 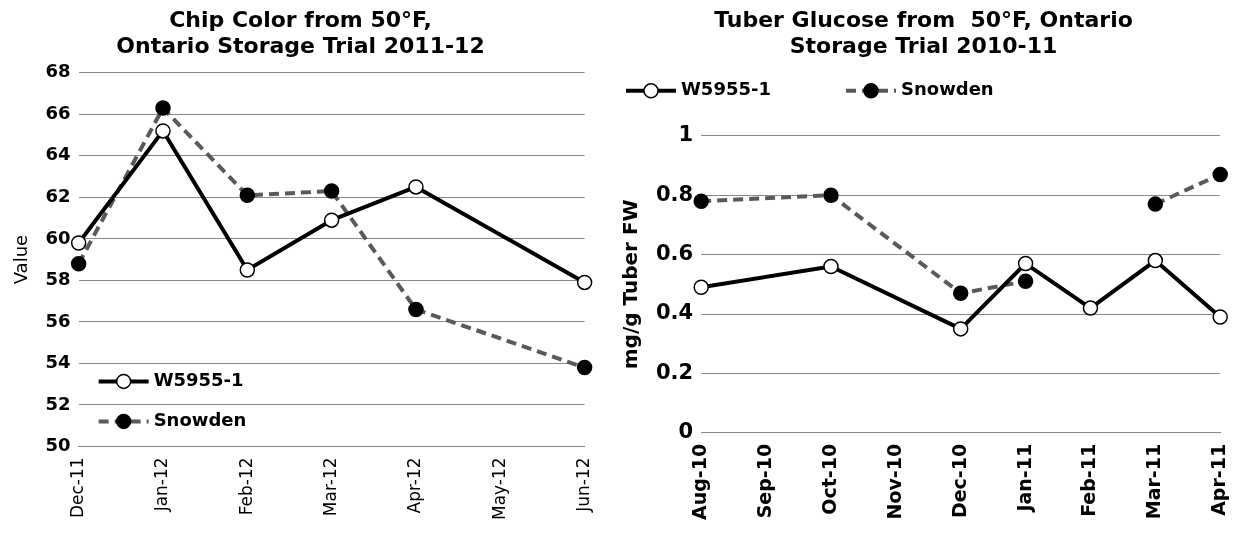 What do you see at coordinates (828, 479) in the screenshot?
I see `x-tick-label: Oct-10` at bounding box center [828, 479].